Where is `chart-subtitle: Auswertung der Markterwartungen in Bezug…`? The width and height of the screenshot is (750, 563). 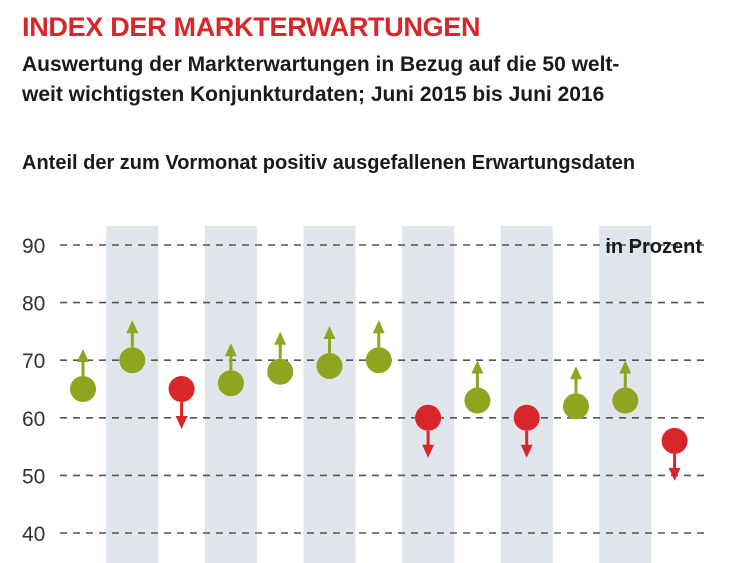
chart-subtitle: Auswertung der Markterwartungen in Bezug… is located at coordinates (377, 80).